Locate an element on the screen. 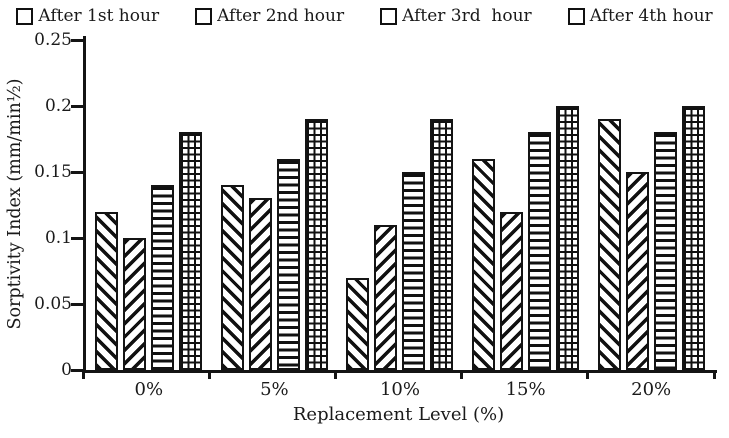  y-tick-label: 0.1 is located at coordinates (58, 238).